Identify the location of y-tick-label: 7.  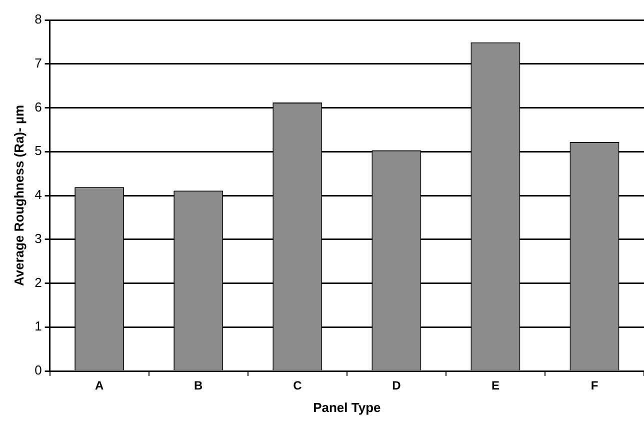
(38, 62).